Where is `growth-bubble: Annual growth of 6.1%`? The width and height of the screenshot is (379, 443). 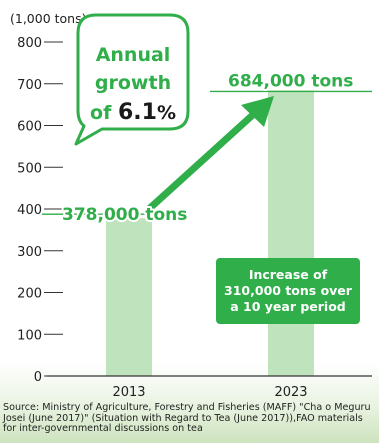
growth-bubble: Annual growth of 6.1% is located at coordinates (132, 79).